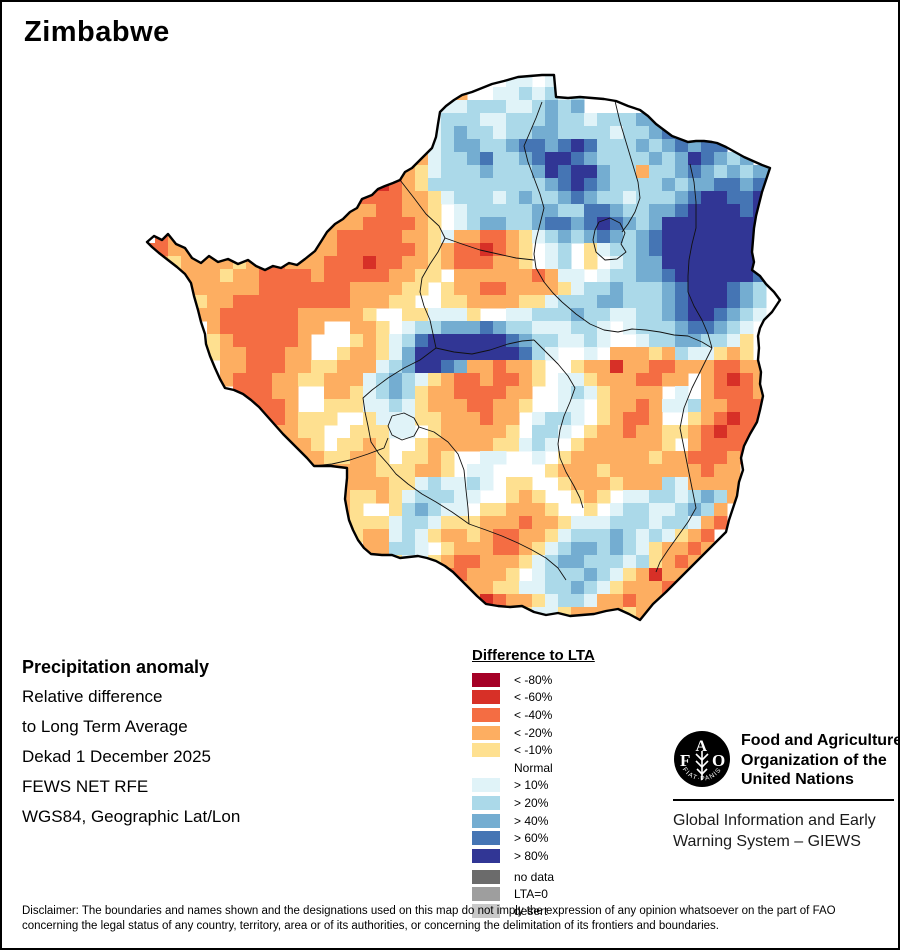  What do you see at coordinates (774, 820) in the screenshot?
I see `giews-line: Global Information and Early` at bounding box center [774, 820].